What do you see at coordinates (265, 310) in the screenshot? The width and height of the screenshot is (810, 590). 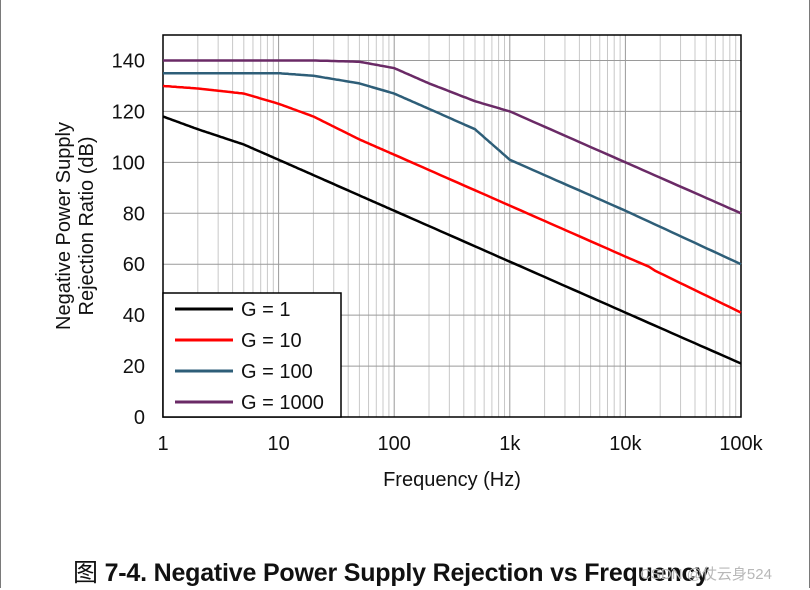 I see `legend-label-g1: G = 1` at bounding box center [265, 310].